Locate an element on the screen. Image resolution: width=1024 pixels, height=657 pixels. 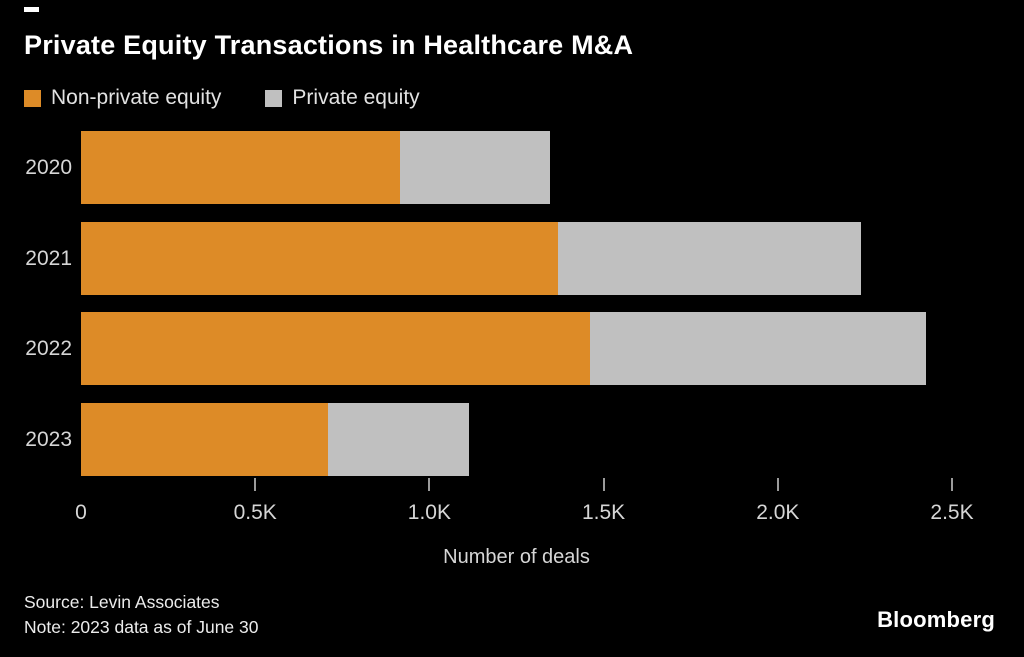
bar-segment-2021-private-equity is located at coordinates (710, 258).